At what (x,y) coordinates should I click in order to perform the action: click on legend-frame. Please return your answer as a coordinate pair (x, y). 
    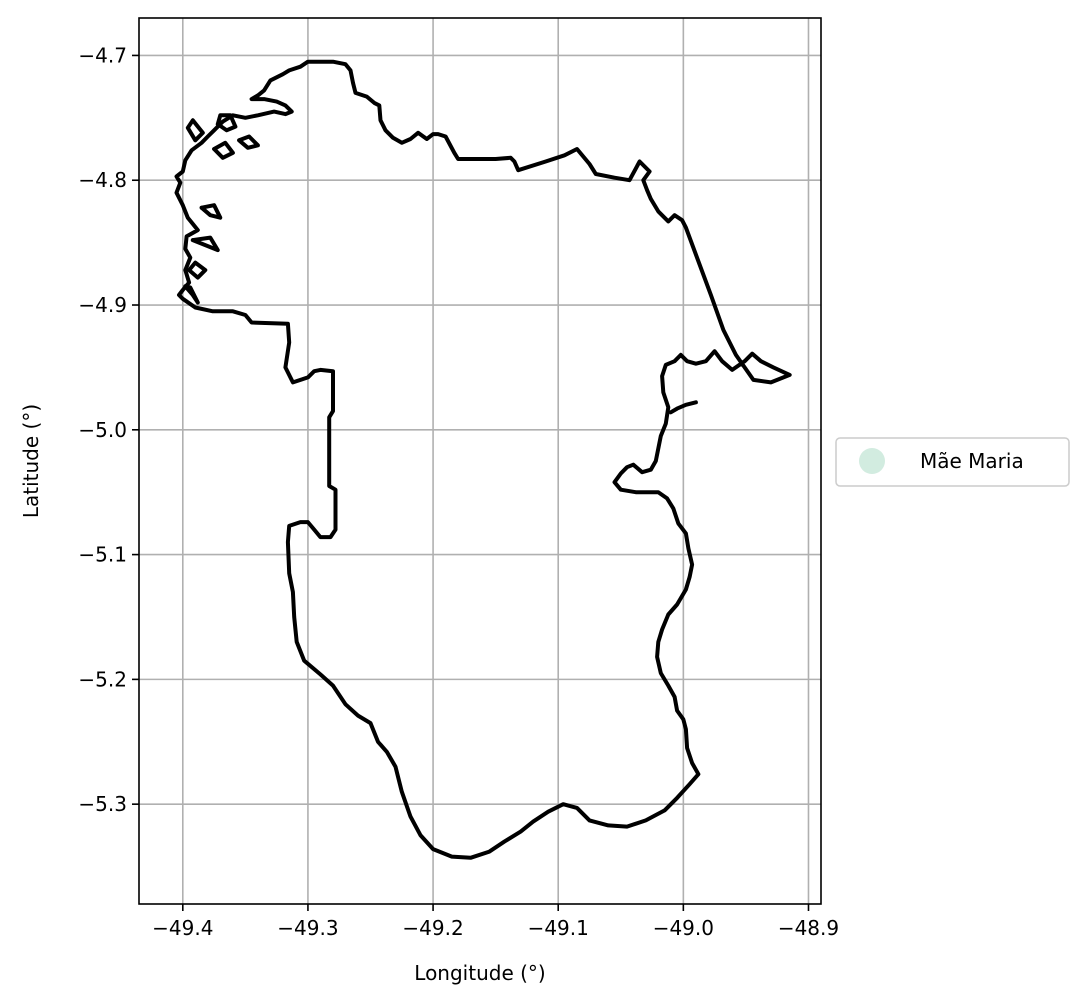
    Looking at the image, I should click on (952, 462).